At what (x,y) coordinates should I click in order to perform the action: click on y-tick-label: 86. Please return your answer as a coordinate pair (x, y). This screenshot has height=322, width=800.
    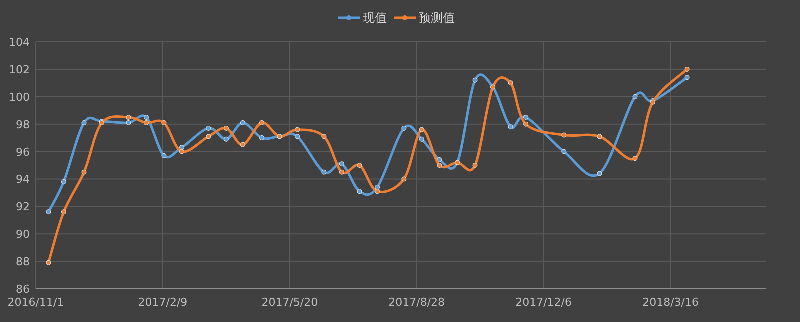
    Looking at the image, I should click on (23, 289).